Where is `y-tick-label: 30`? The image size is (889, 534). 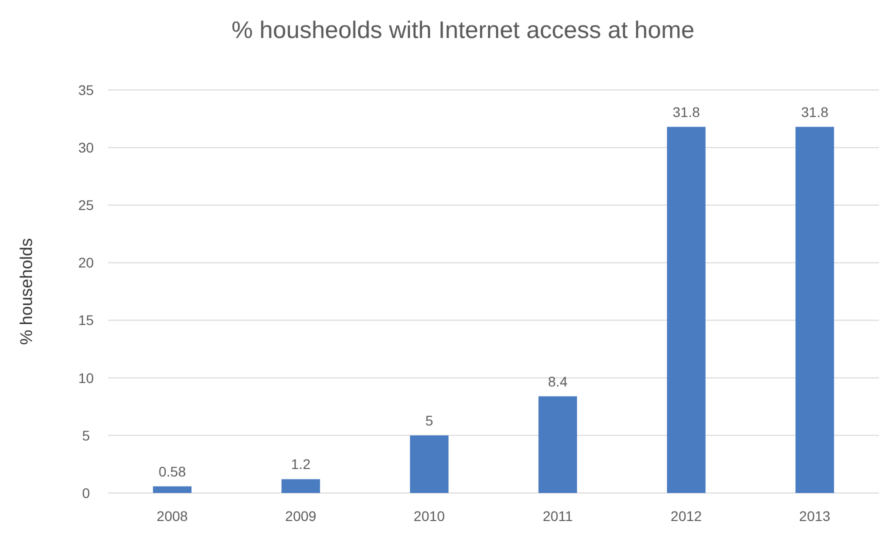 y-tick-label: 30 is located at coordinates (86, 147).